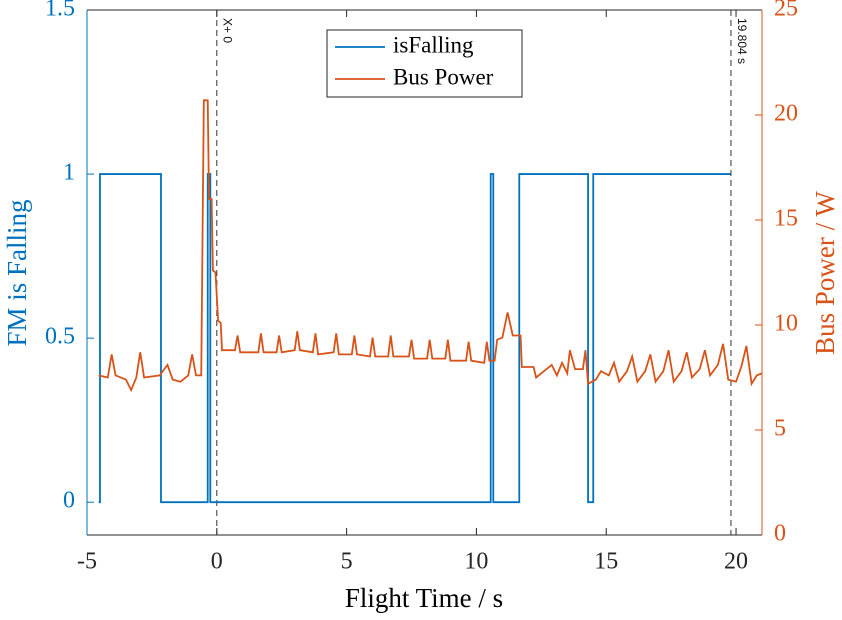  I want to click on y2-axis-label: Bus Power / W, so click(825, 273).